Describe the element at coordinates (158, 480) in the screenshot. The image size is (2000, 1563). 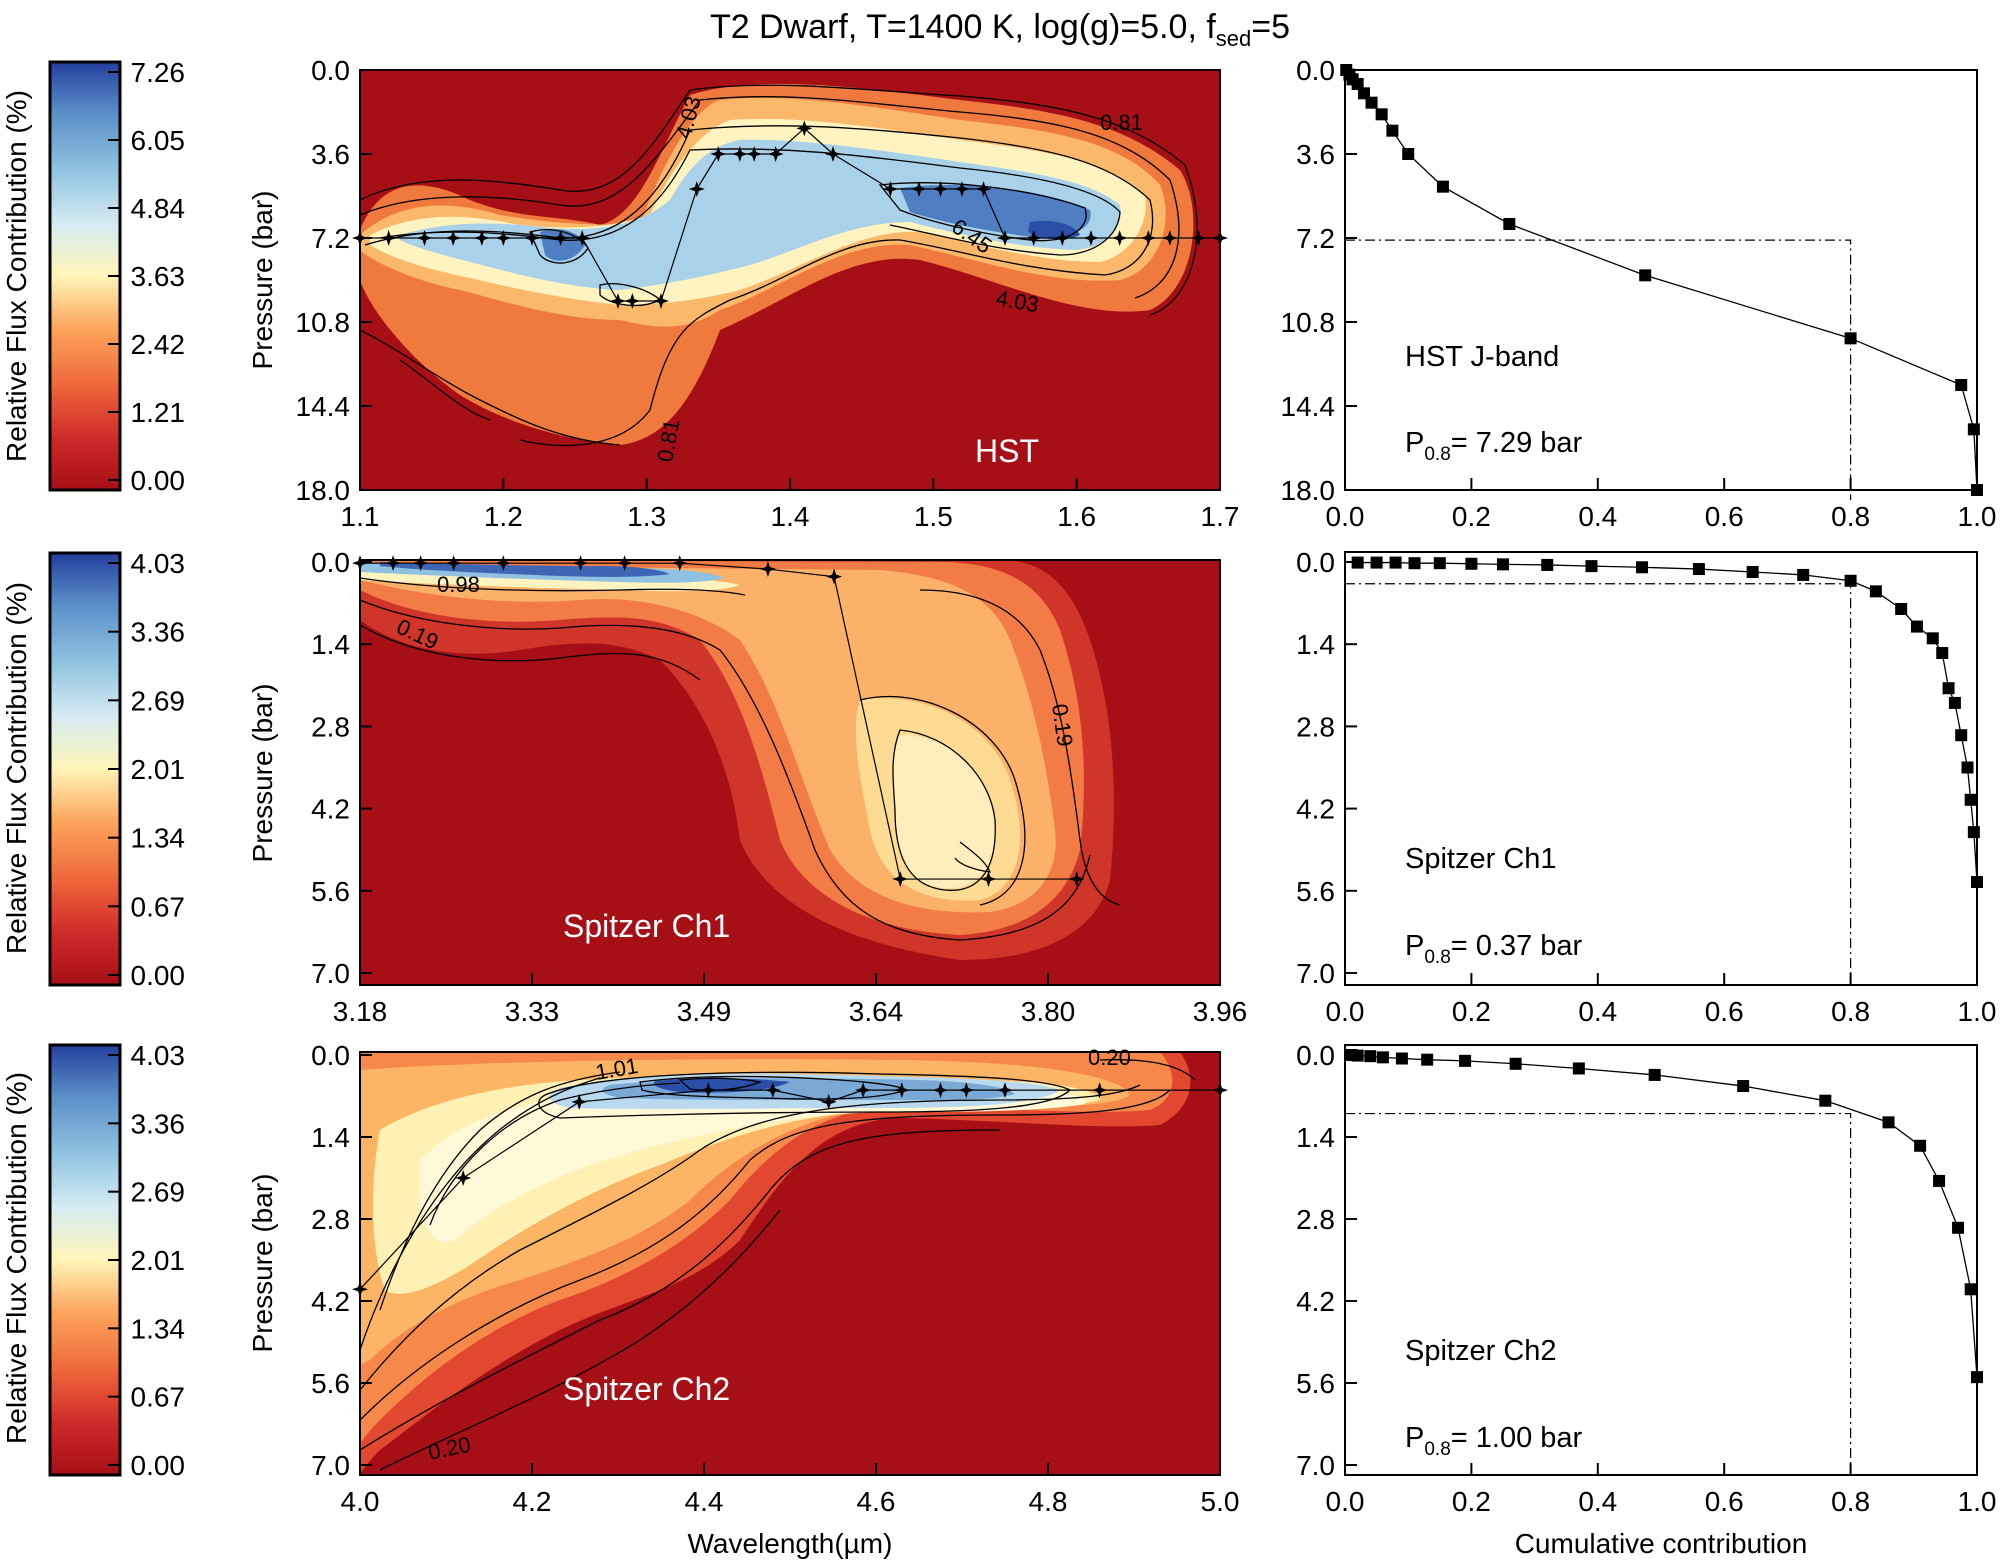
I see `colorbar-tick-label: 0.00` at that location.